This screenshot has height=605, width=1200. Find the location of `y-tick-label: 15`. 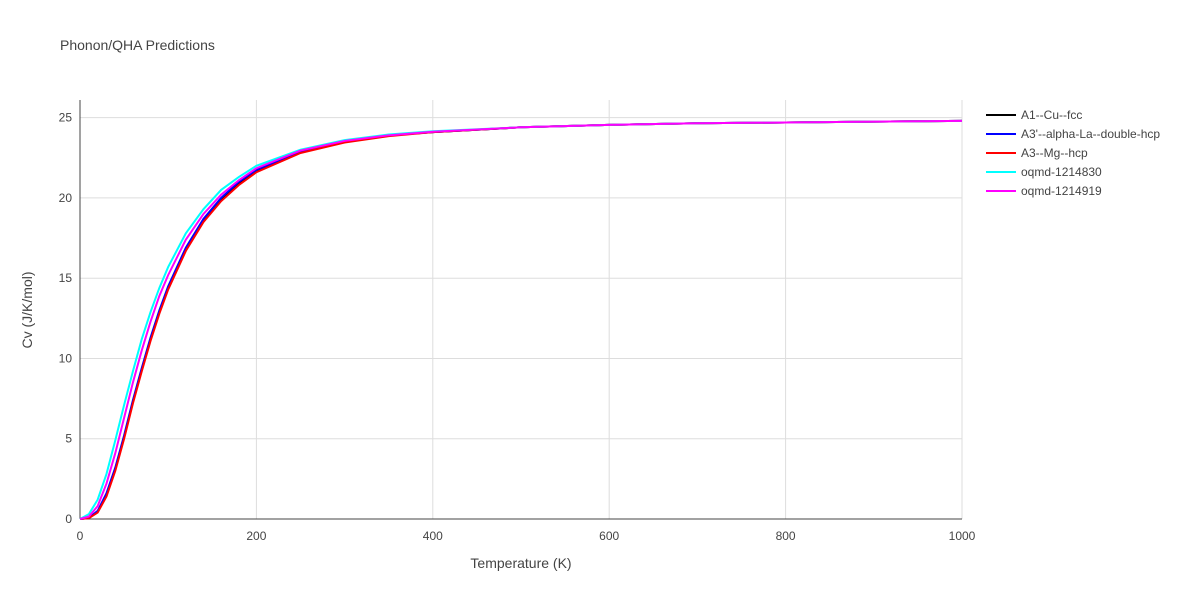

y-tick-label: 15 is located at coordinates (66, 278).